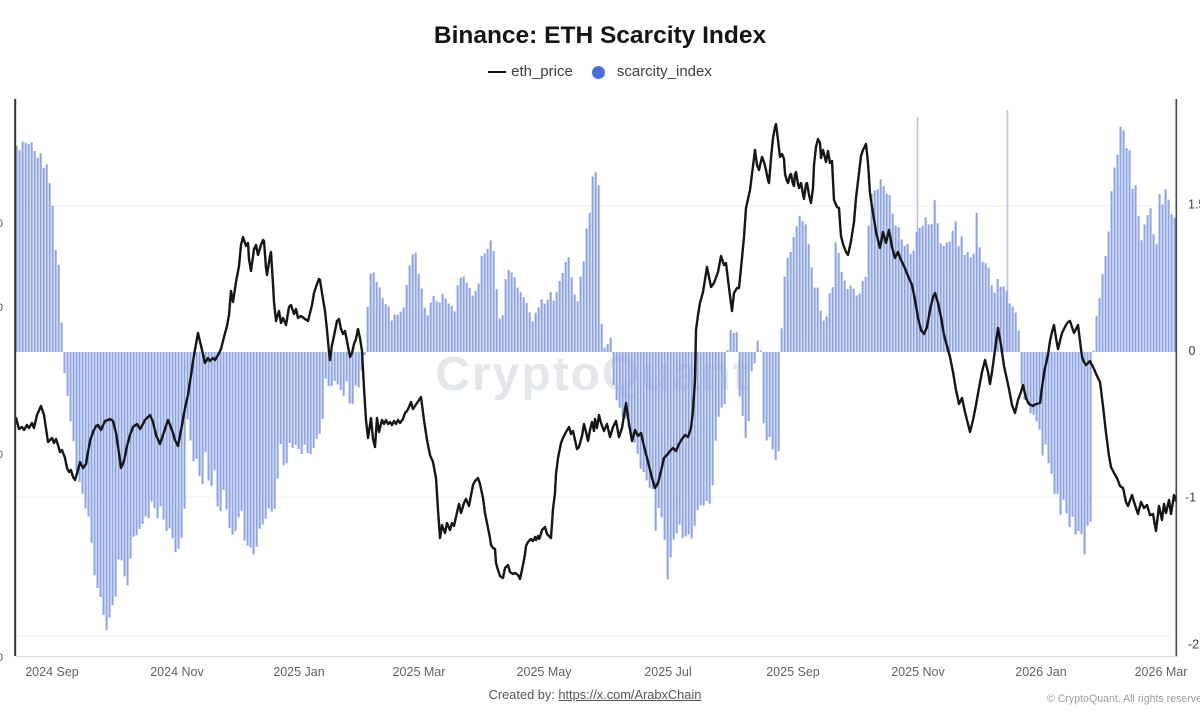 The image size is (1200, 719). What do you see at coordinates (667, 672) in the screenshot?
I see `svg-text: 2025 Jul` at bounding box center [667, 672].